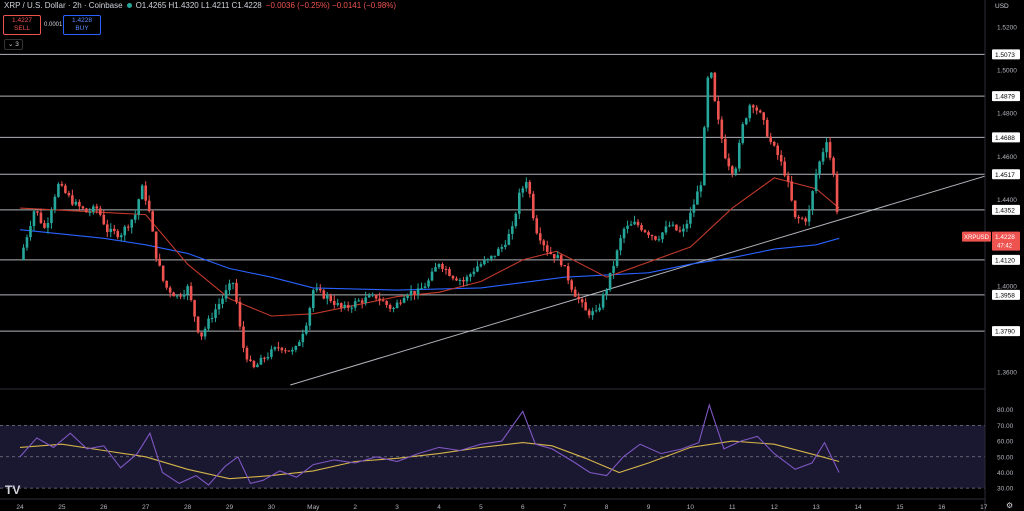 This screenshot has height=511, width=1024. What do you see at coordinates (13, 44) in the screenshot?
I see `indicators-toggle-button: ⌄ 3` at bounding box center [13, 44].